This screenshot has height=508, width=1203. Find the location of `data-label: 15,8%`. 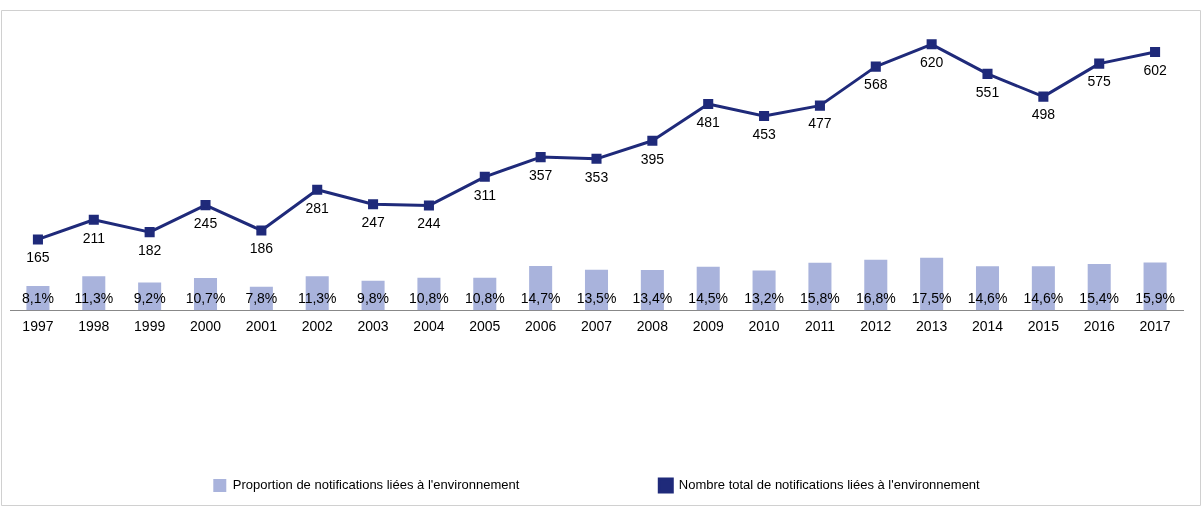

data-label: 15,8% is located at coordinates (820, 298).